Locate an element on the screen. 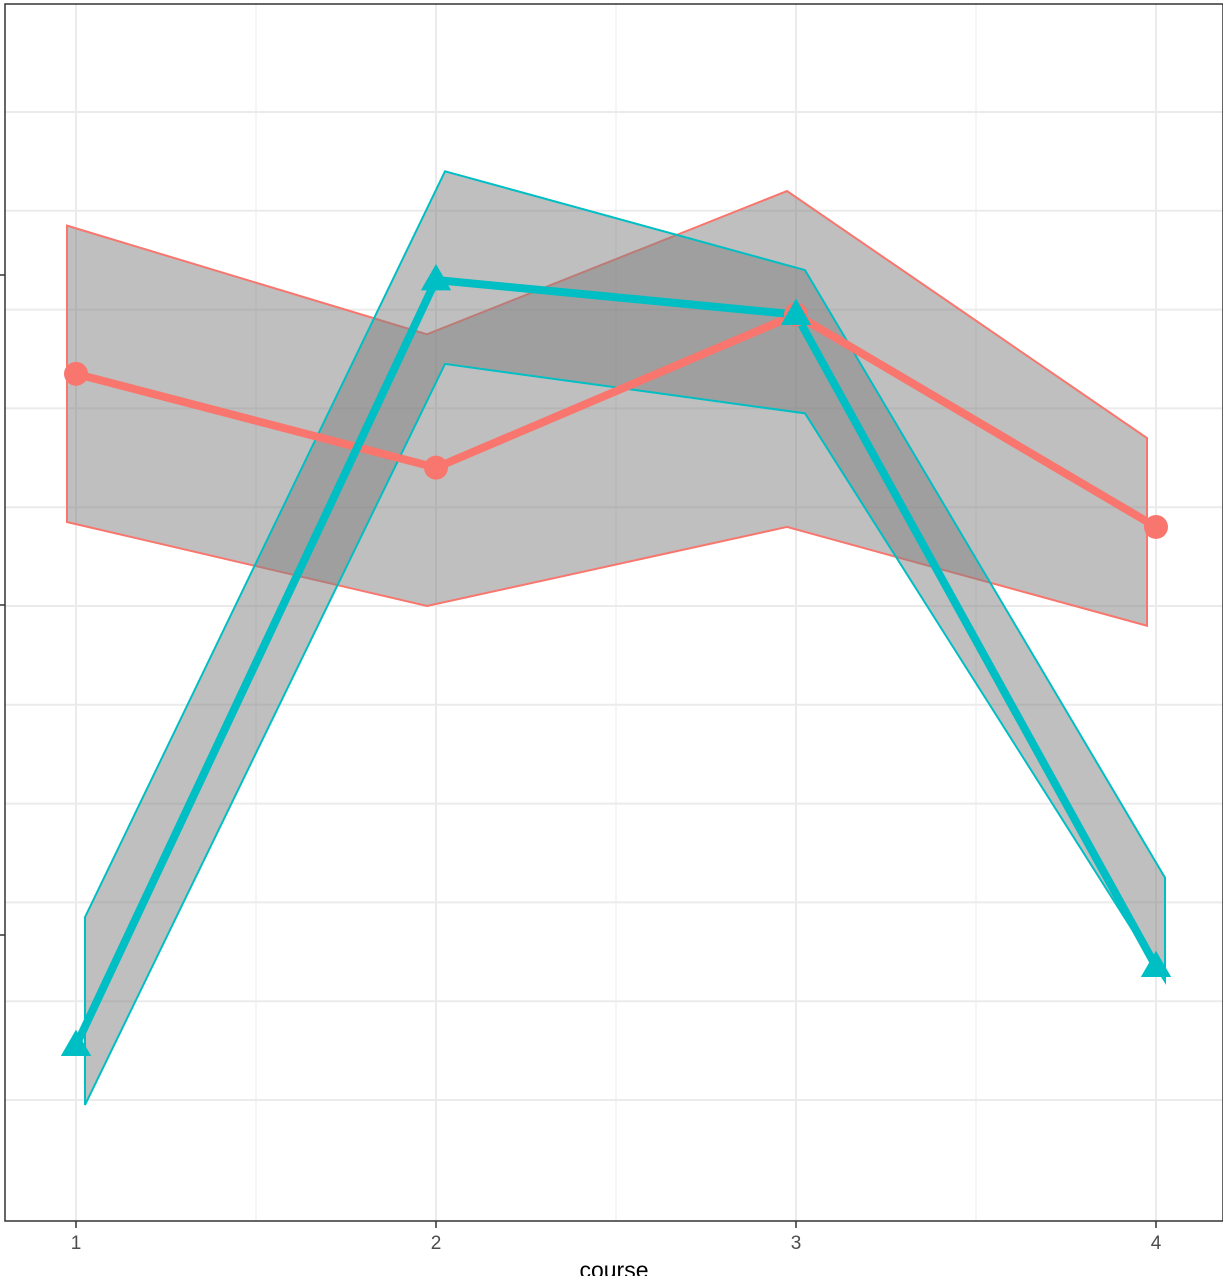 Image resolution: width=1223 pixels, height=1276 pixels. x-tick-label: 4 is located at coordinates (1156, 1243).